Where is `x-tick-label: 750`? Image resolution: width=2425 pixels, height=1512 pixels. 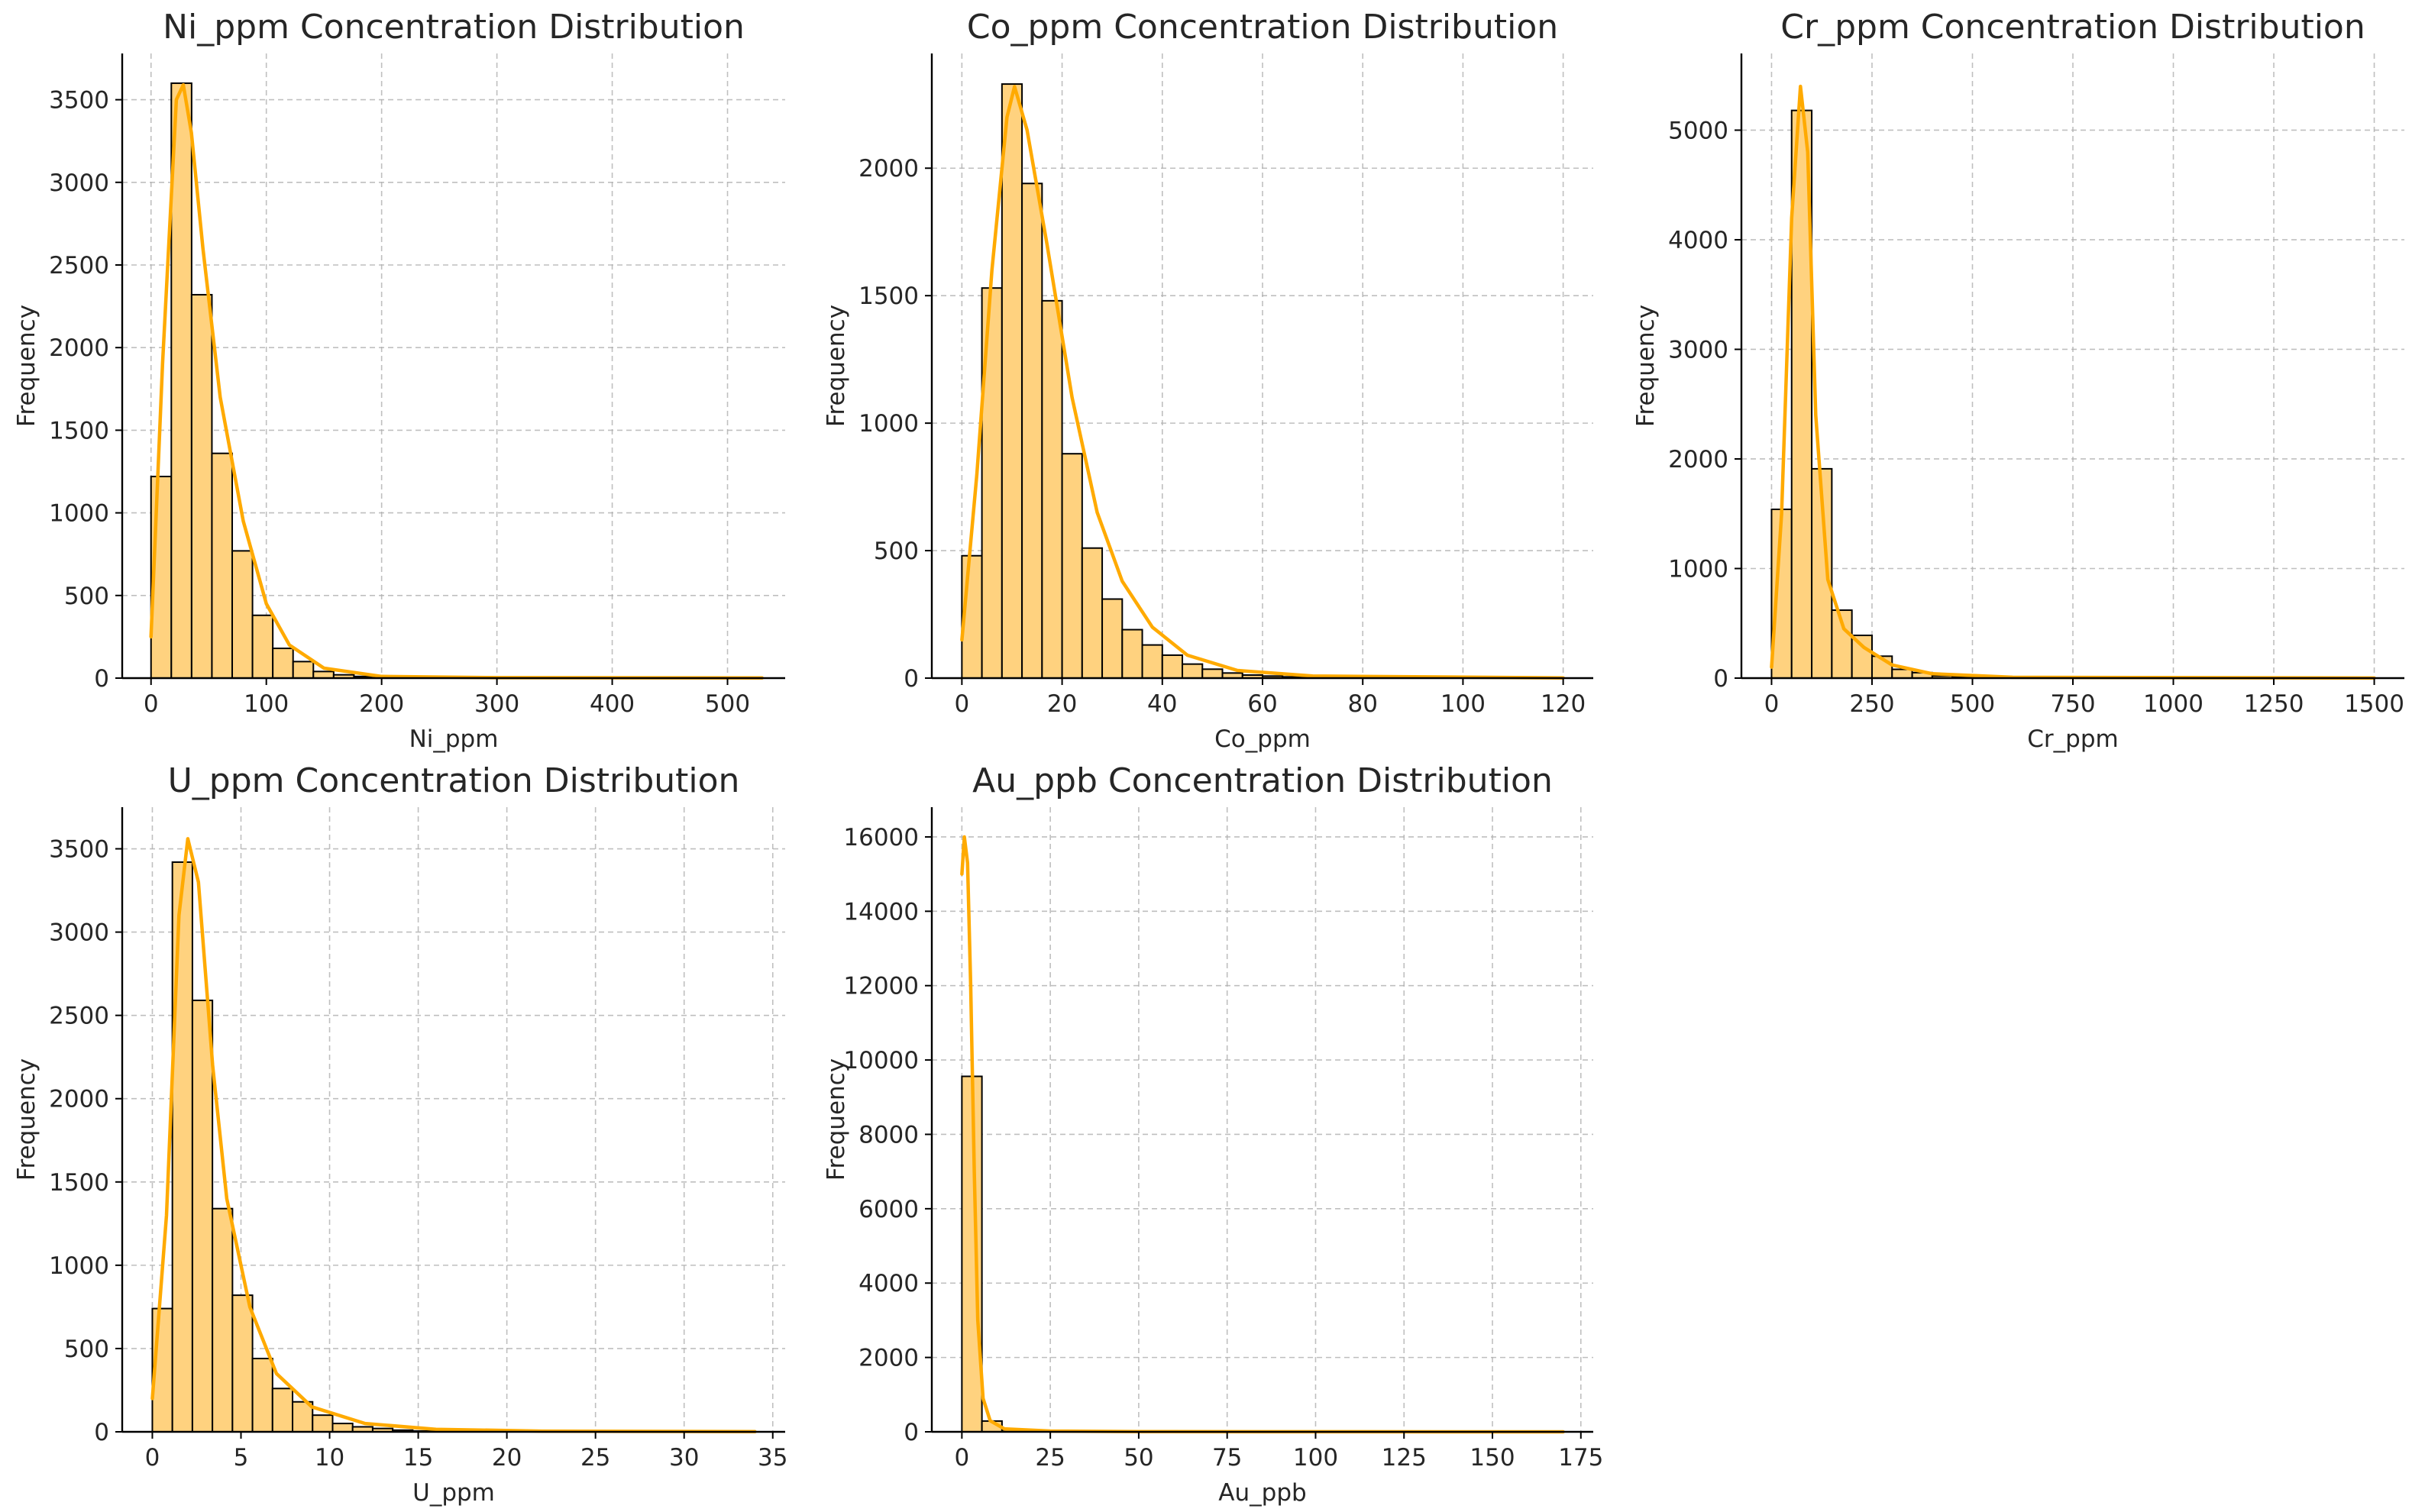 x-tick-label: 750 is located at coordinates (2072, 704).